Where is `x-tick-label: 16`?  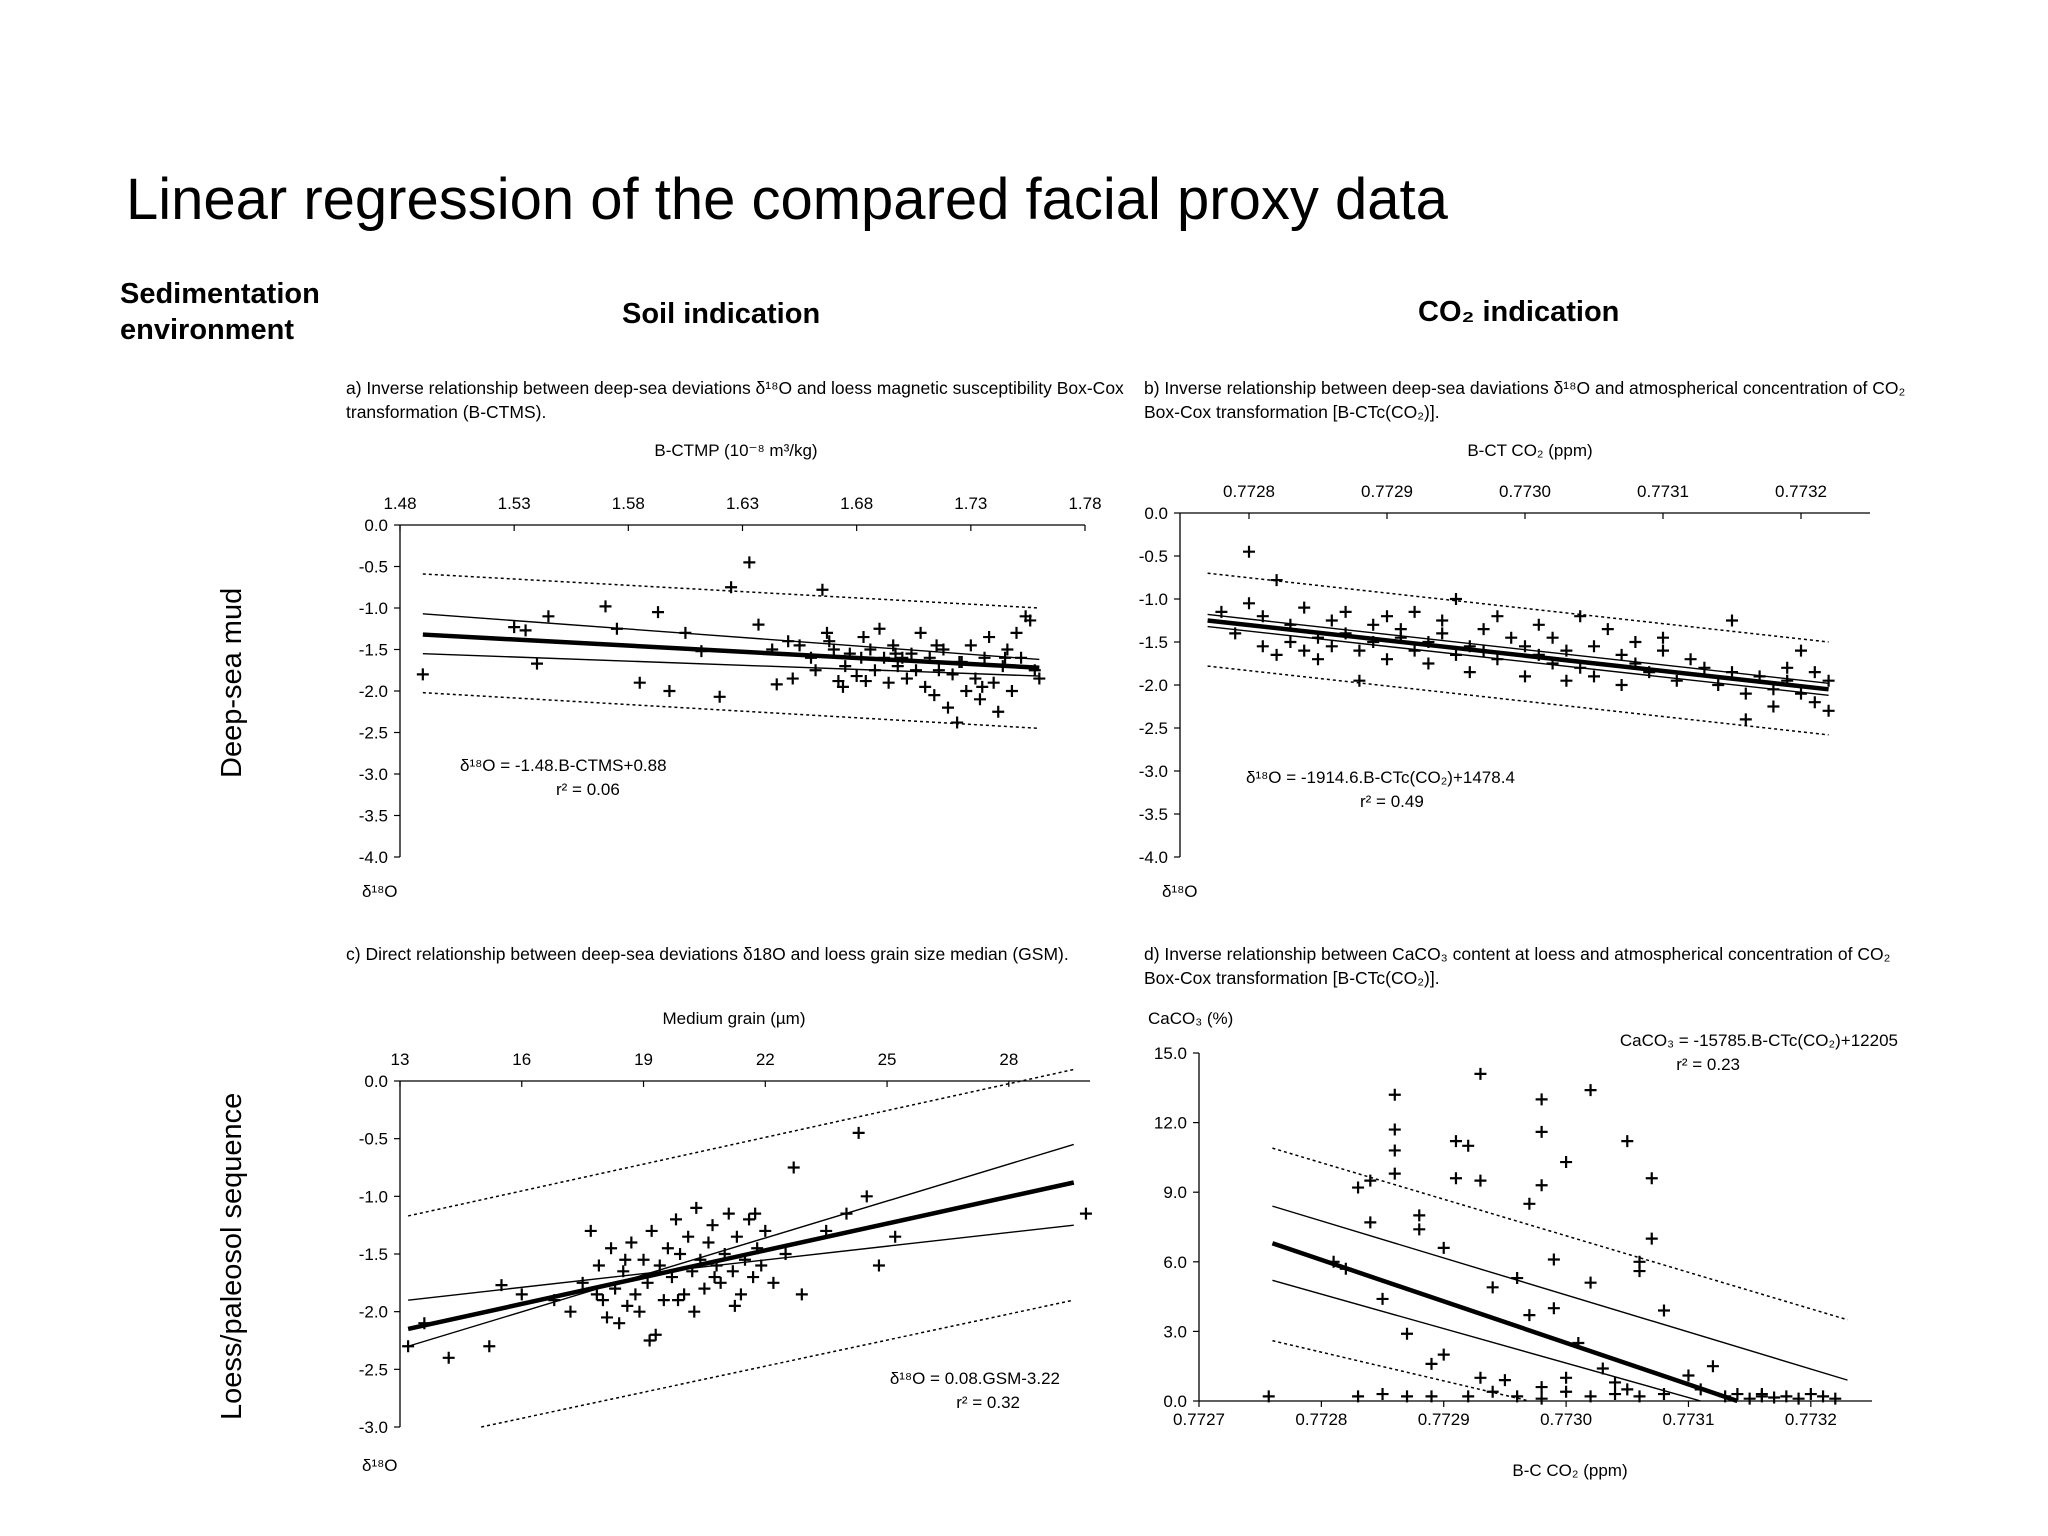
x-tick-label: 16 is located at coordinates (521, 1059).